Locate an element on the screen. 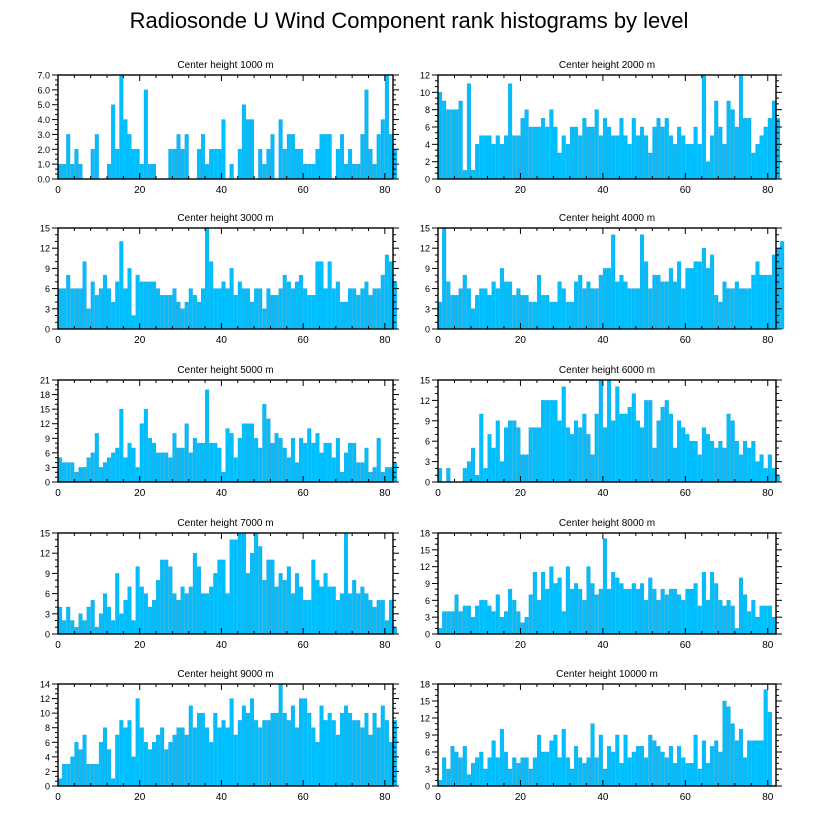 This screenshot has height=824, width=818. x-tick-label: 0 is located at coordinates (58, 340).